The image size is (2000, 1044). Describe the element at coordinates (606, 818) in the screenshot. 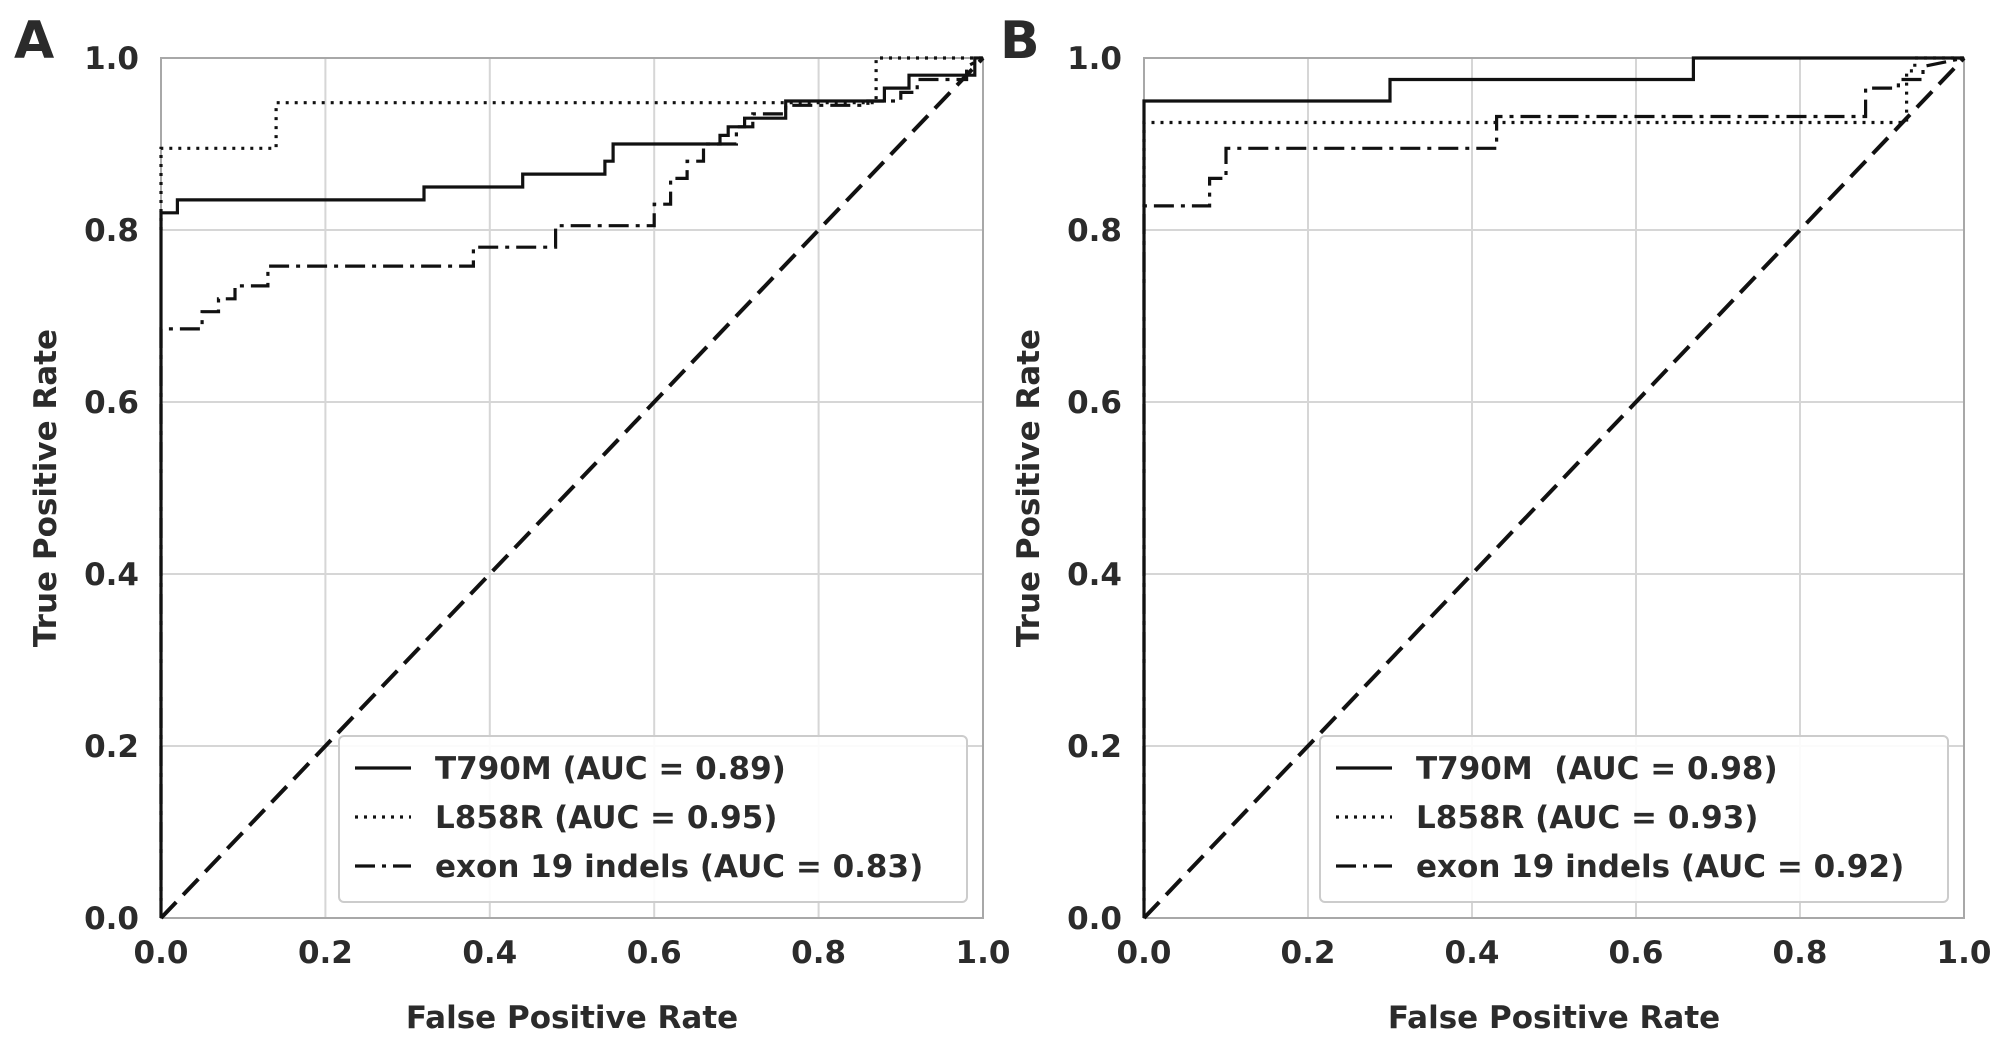

I see `legend-entry: L858R (AUC = 0.95)` at that location.